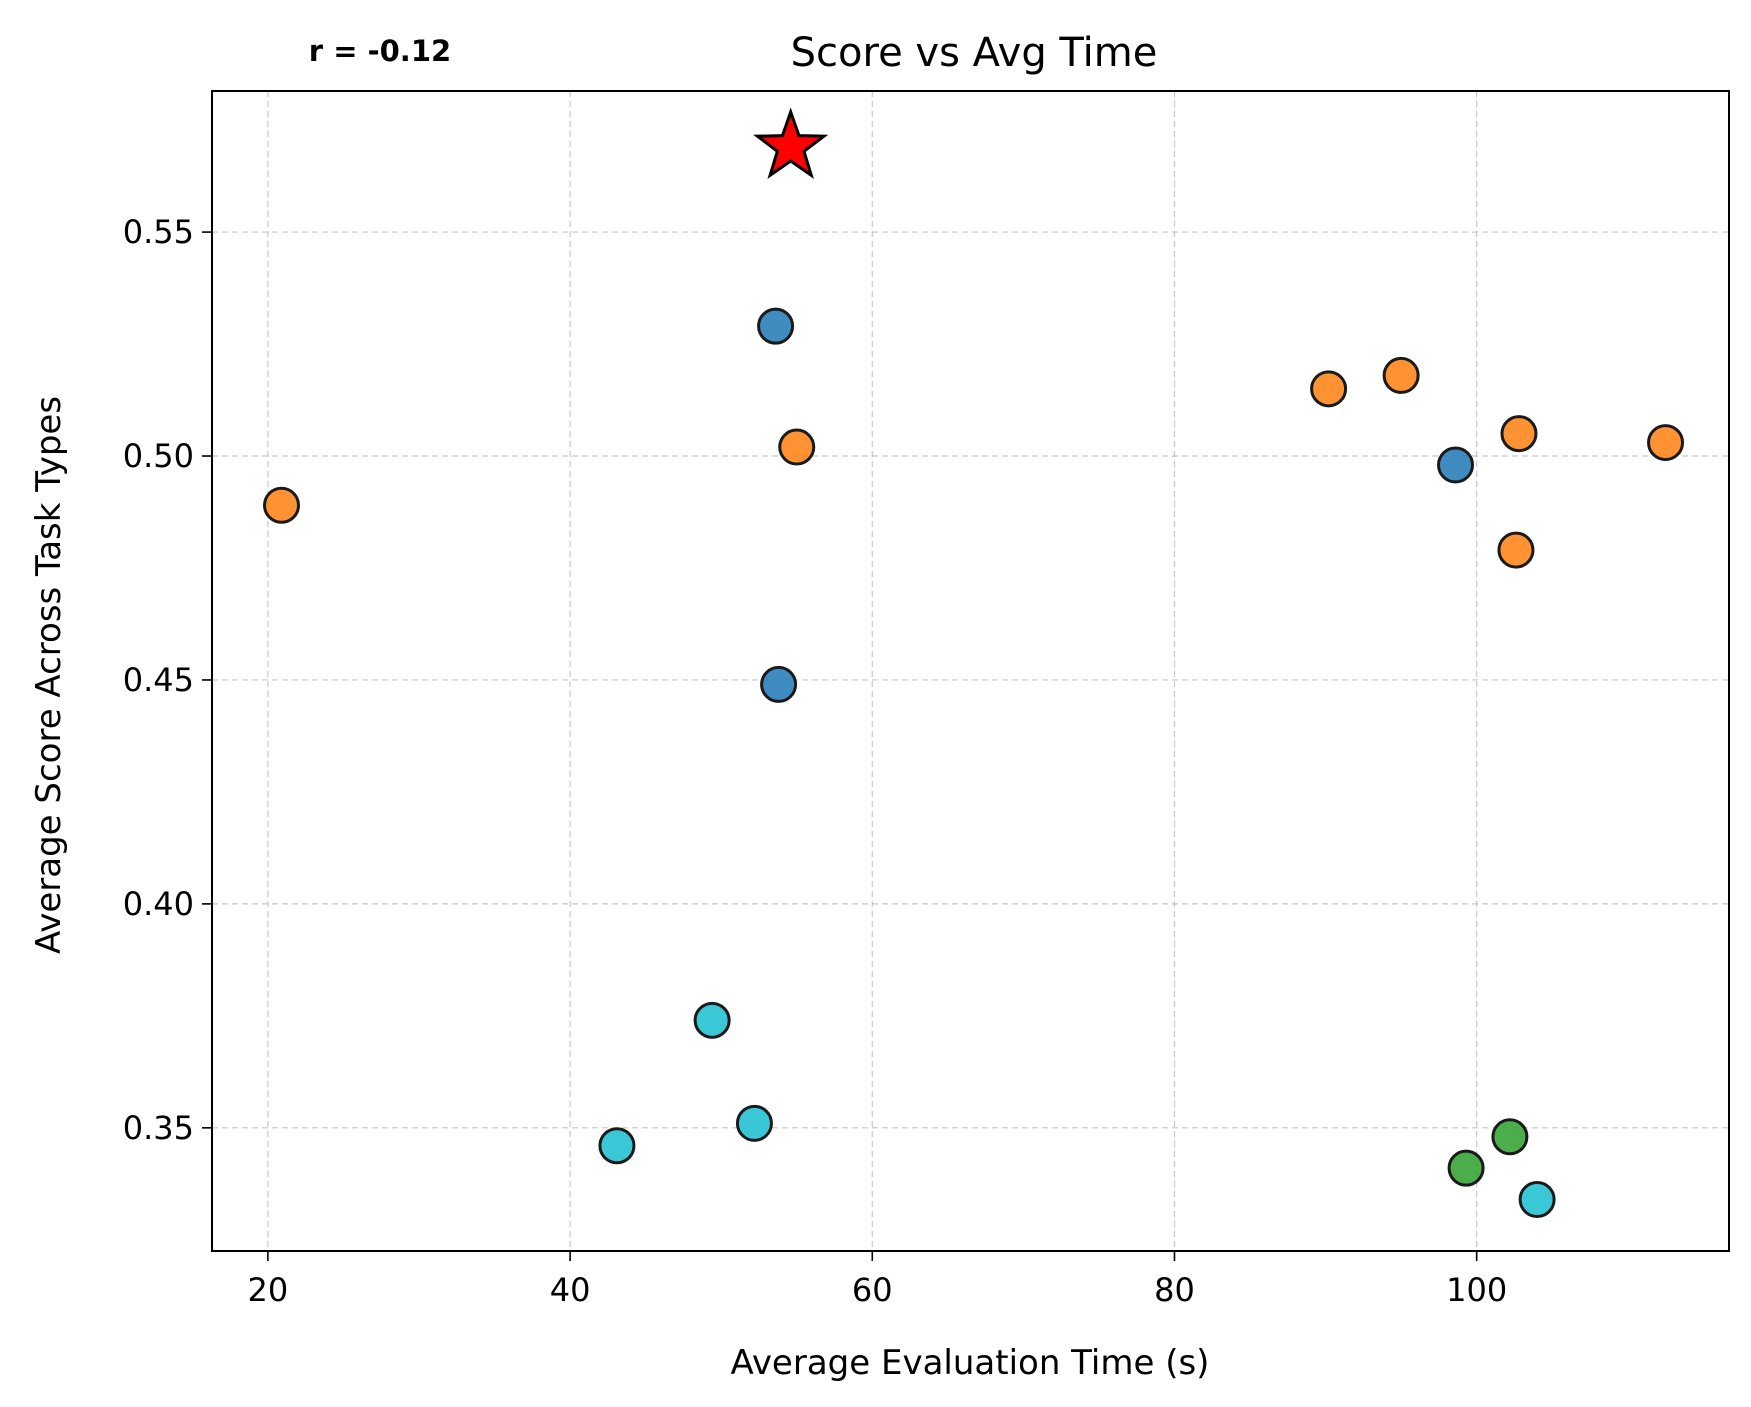 This screenshot has width=1751, height=1407. What do you see at coordinates (158, 1128) in the screenshot?
I see `y-tick-label: 0.35` at bounding box center [158, 1128].